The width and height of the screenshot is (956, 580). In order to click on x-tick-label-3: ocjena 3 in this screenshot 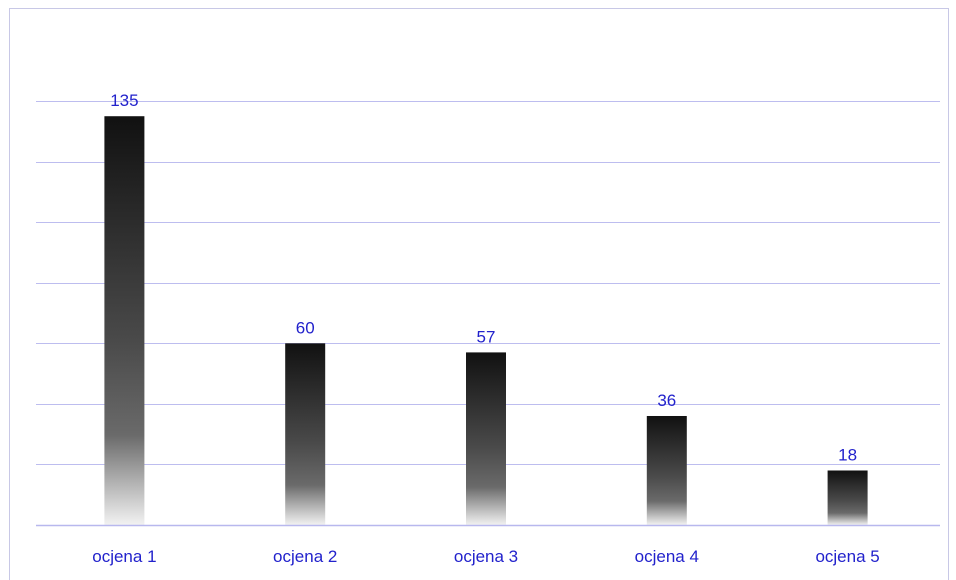, I will do `click(486, 556)`.